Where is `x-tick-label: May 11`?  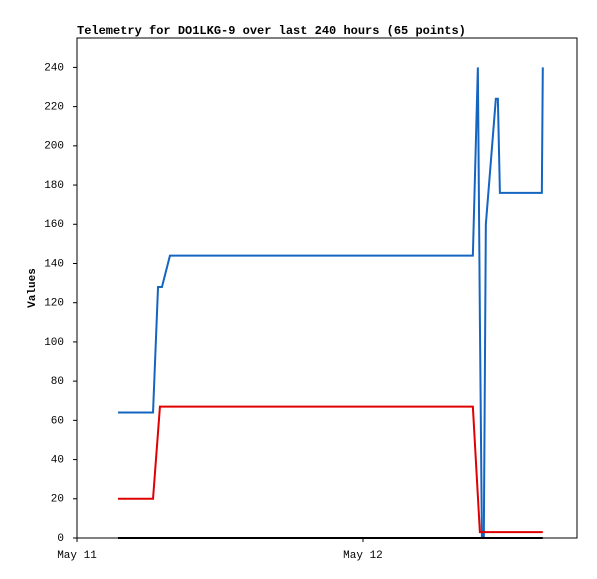 x-tick-label: May 11 is located at coordinates (77, 556).